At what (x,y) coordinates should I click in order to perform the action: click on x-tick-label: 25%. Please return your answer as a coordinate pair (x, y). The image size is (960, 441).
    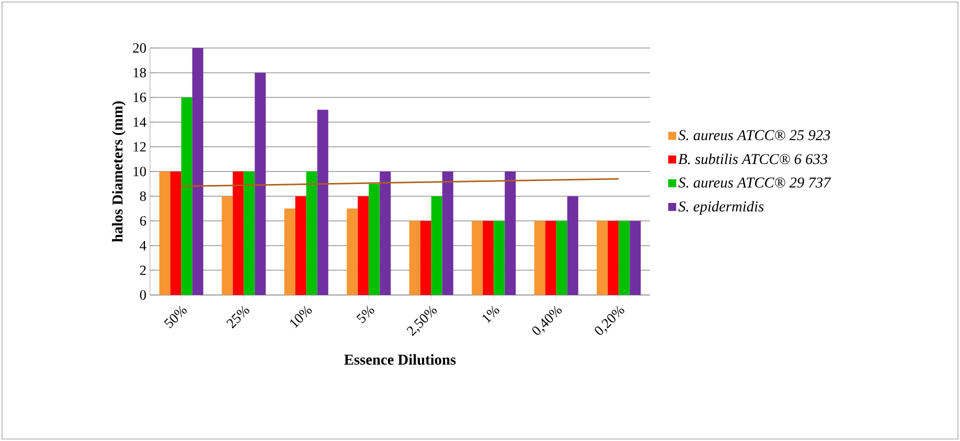
    Looking at the image, I should click on (238, 317).